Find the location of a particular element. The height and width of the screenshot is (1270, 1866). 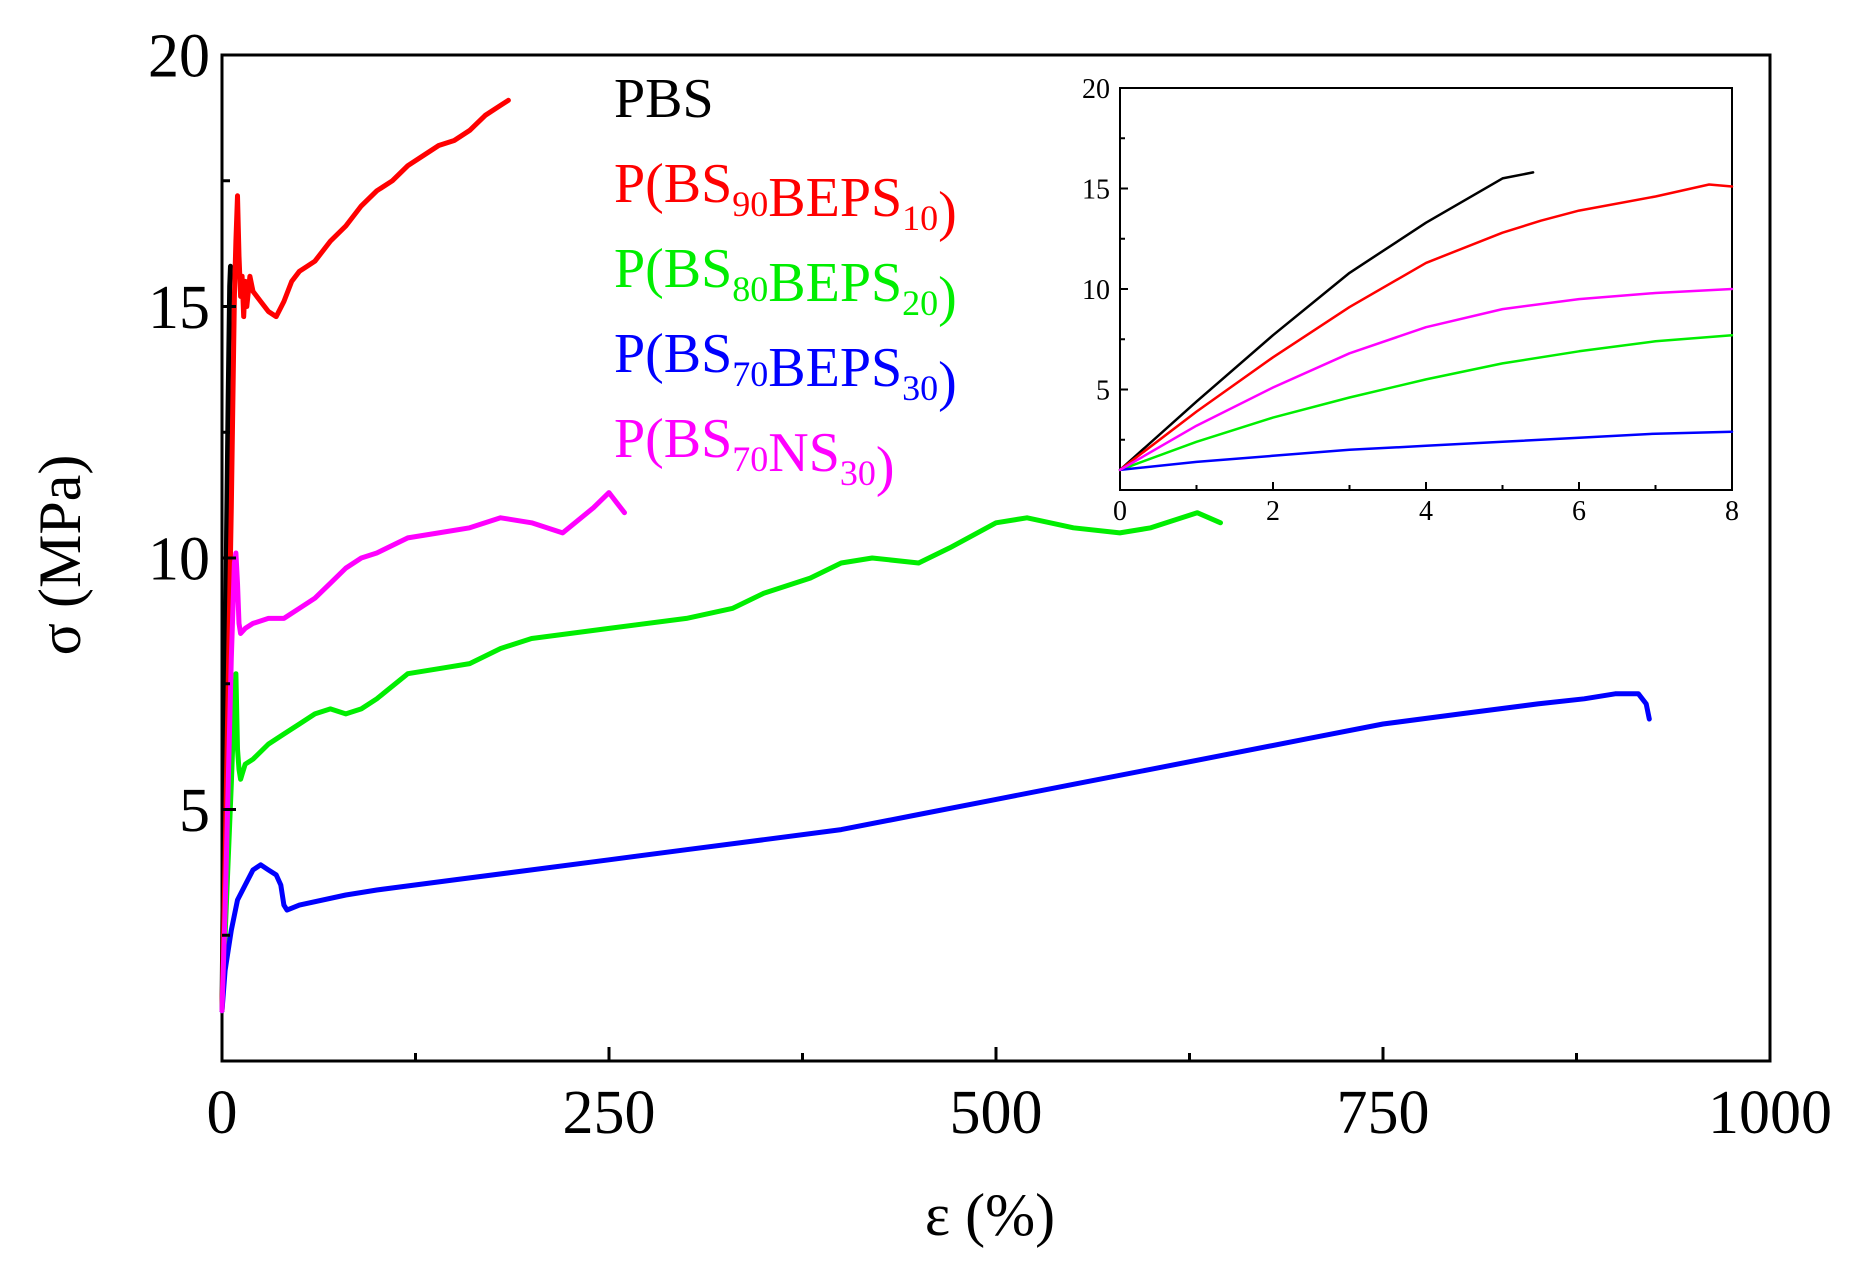

inset-axes-group: 0 2 4 6 8 5 10 15 20 is located at coordinates (1410, 300).